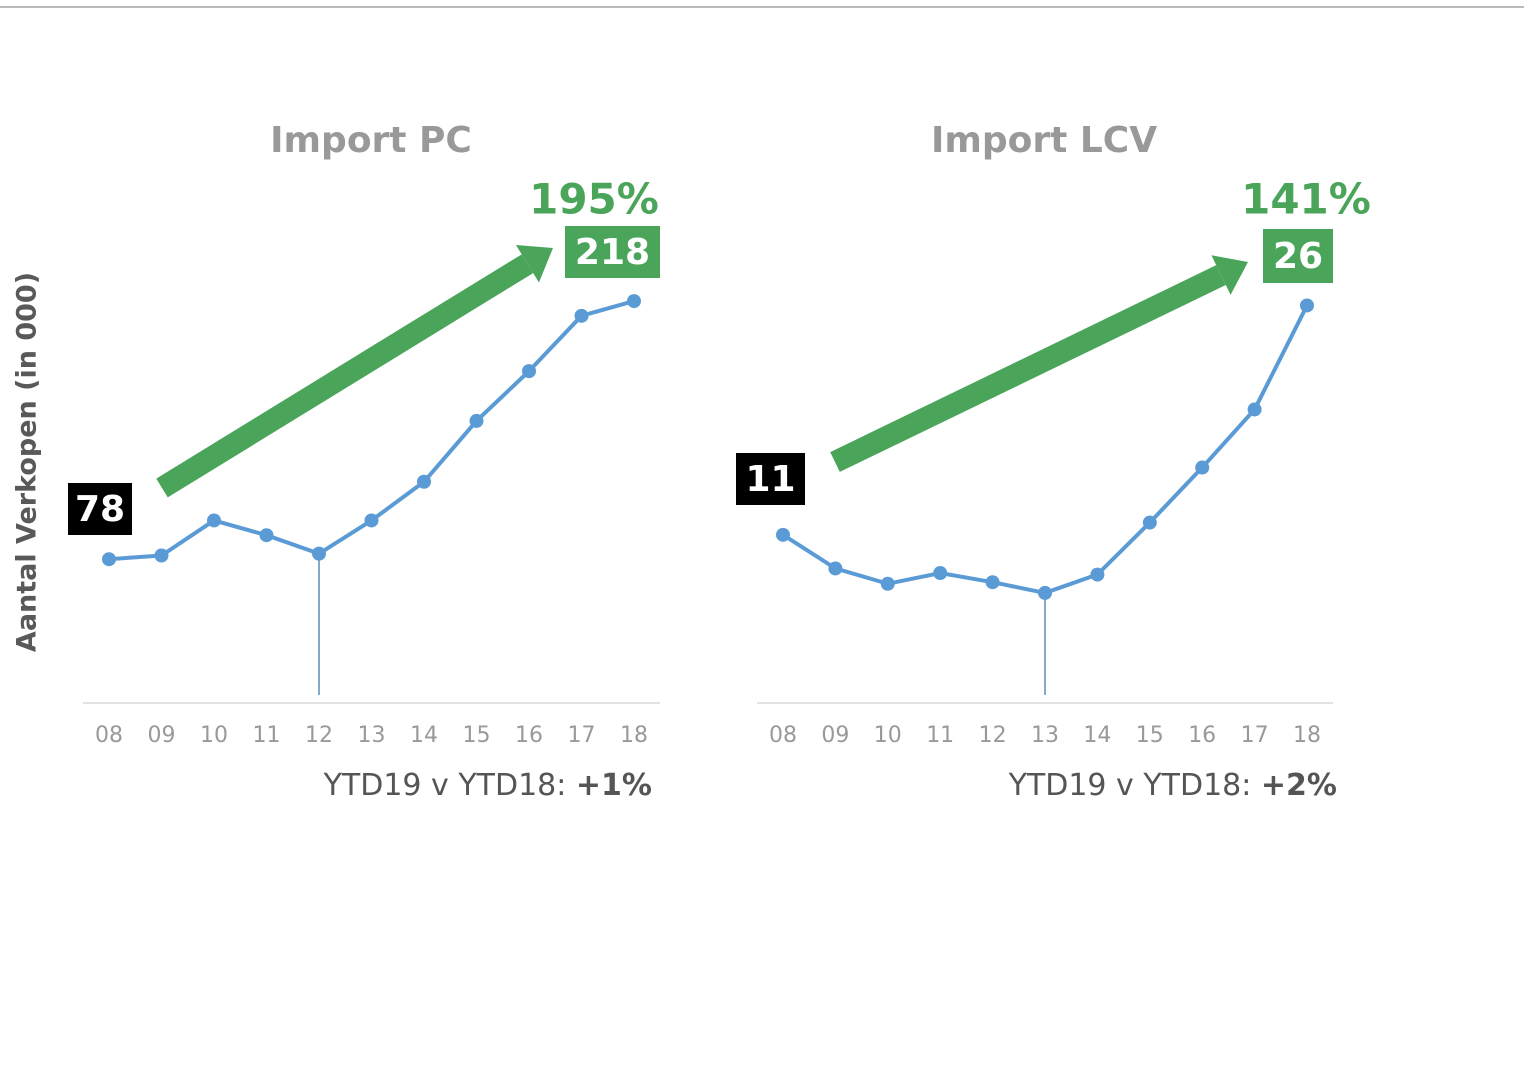  I want to click on footer-value: +1%, so click(614, 785).